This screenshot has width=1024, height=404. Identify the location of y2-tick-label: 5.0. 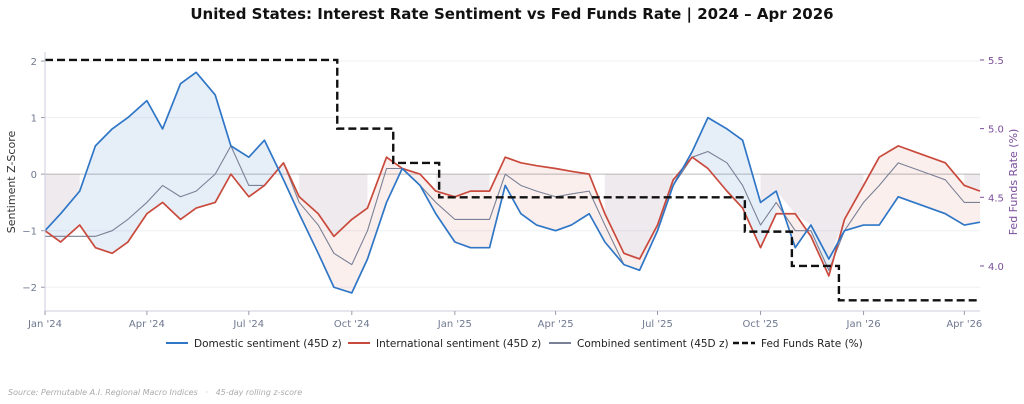
(996, 130).